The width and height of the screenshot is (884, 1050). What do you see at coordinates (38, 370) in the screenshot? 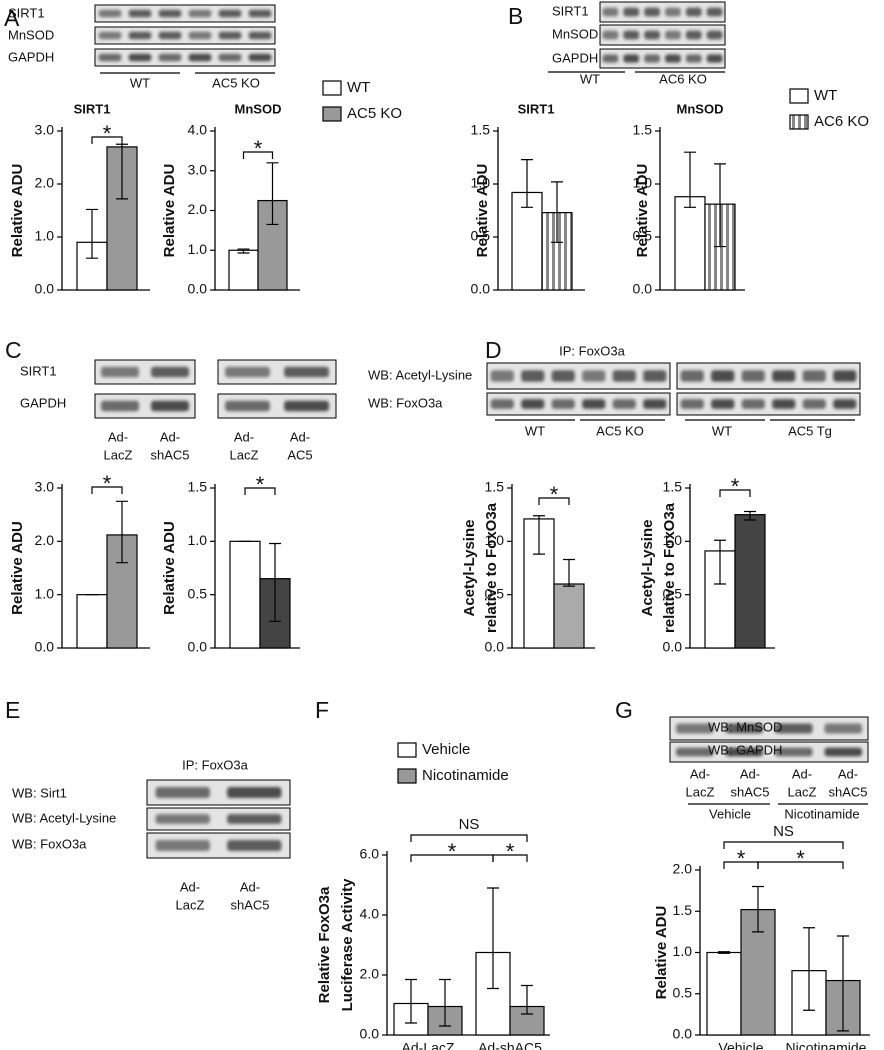
I see `blot-row-label: SIRT1` at bounding box center [38, 370].